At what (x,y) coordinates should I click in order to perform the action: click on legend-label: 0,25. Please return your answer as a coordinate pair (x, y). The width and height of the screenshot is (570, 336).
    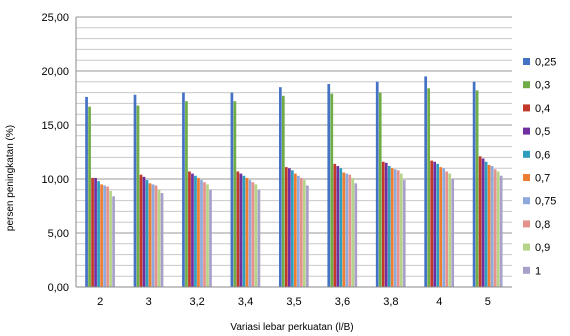
    Looking at the image, I should click on (545, 63).